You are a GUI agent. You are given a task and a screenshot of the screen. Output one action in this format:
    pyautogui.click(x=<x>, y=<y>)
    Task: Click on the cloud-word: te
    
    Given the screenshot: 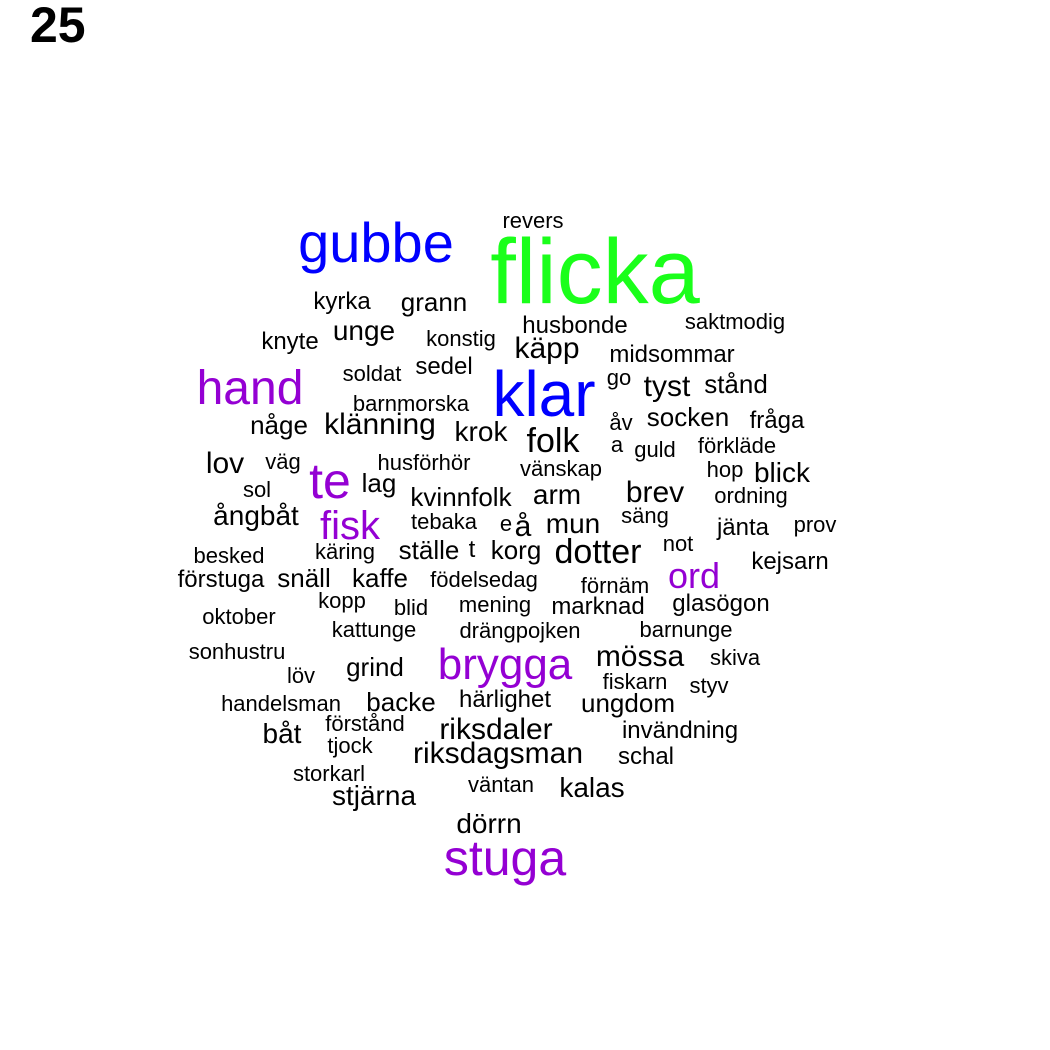 What is the action you would take?
    pyautogui.click(x=330, y=481)
    